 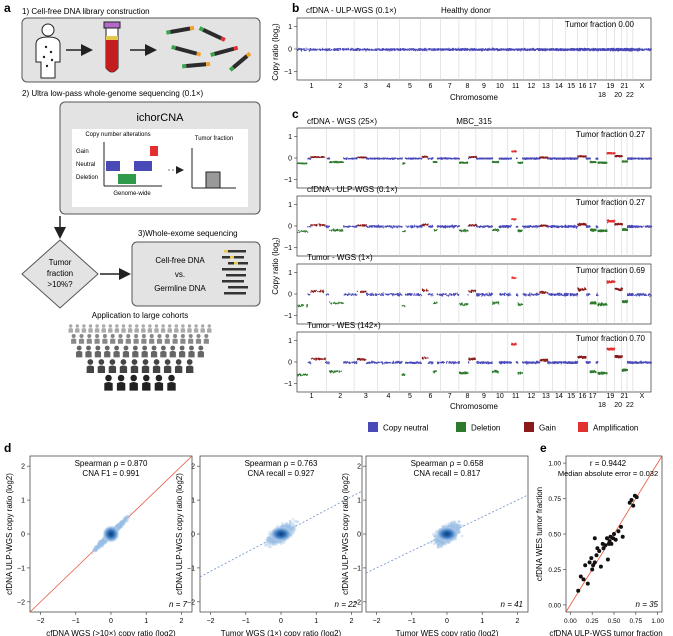 I want to click on chromosome-label-19: 19, so click(x=611, y=86).